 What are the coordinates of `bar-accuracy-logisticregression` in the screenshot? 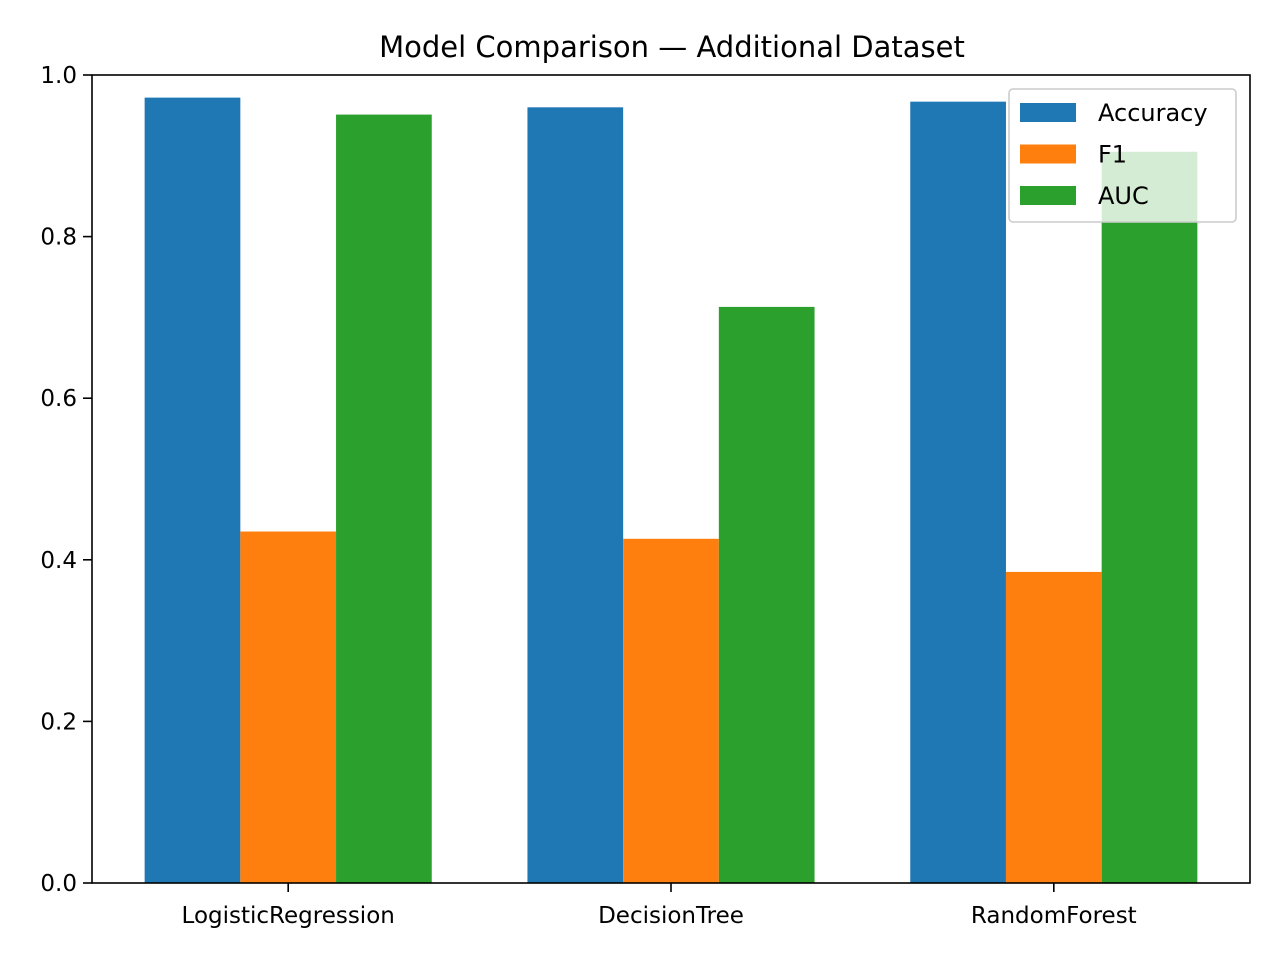 It's located at (192, 490).